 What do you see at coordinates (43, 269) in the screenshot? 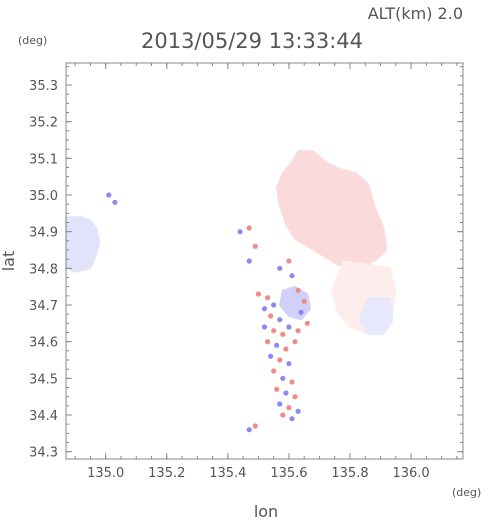
I see `y-tick-label: 34.8` at bounding box center [43, 269].